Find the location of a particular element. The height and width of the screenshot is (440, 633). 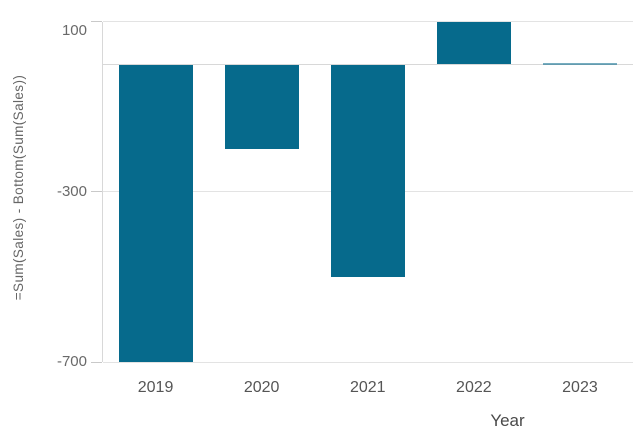

bar-2020 is located at coordinates (261, 107).